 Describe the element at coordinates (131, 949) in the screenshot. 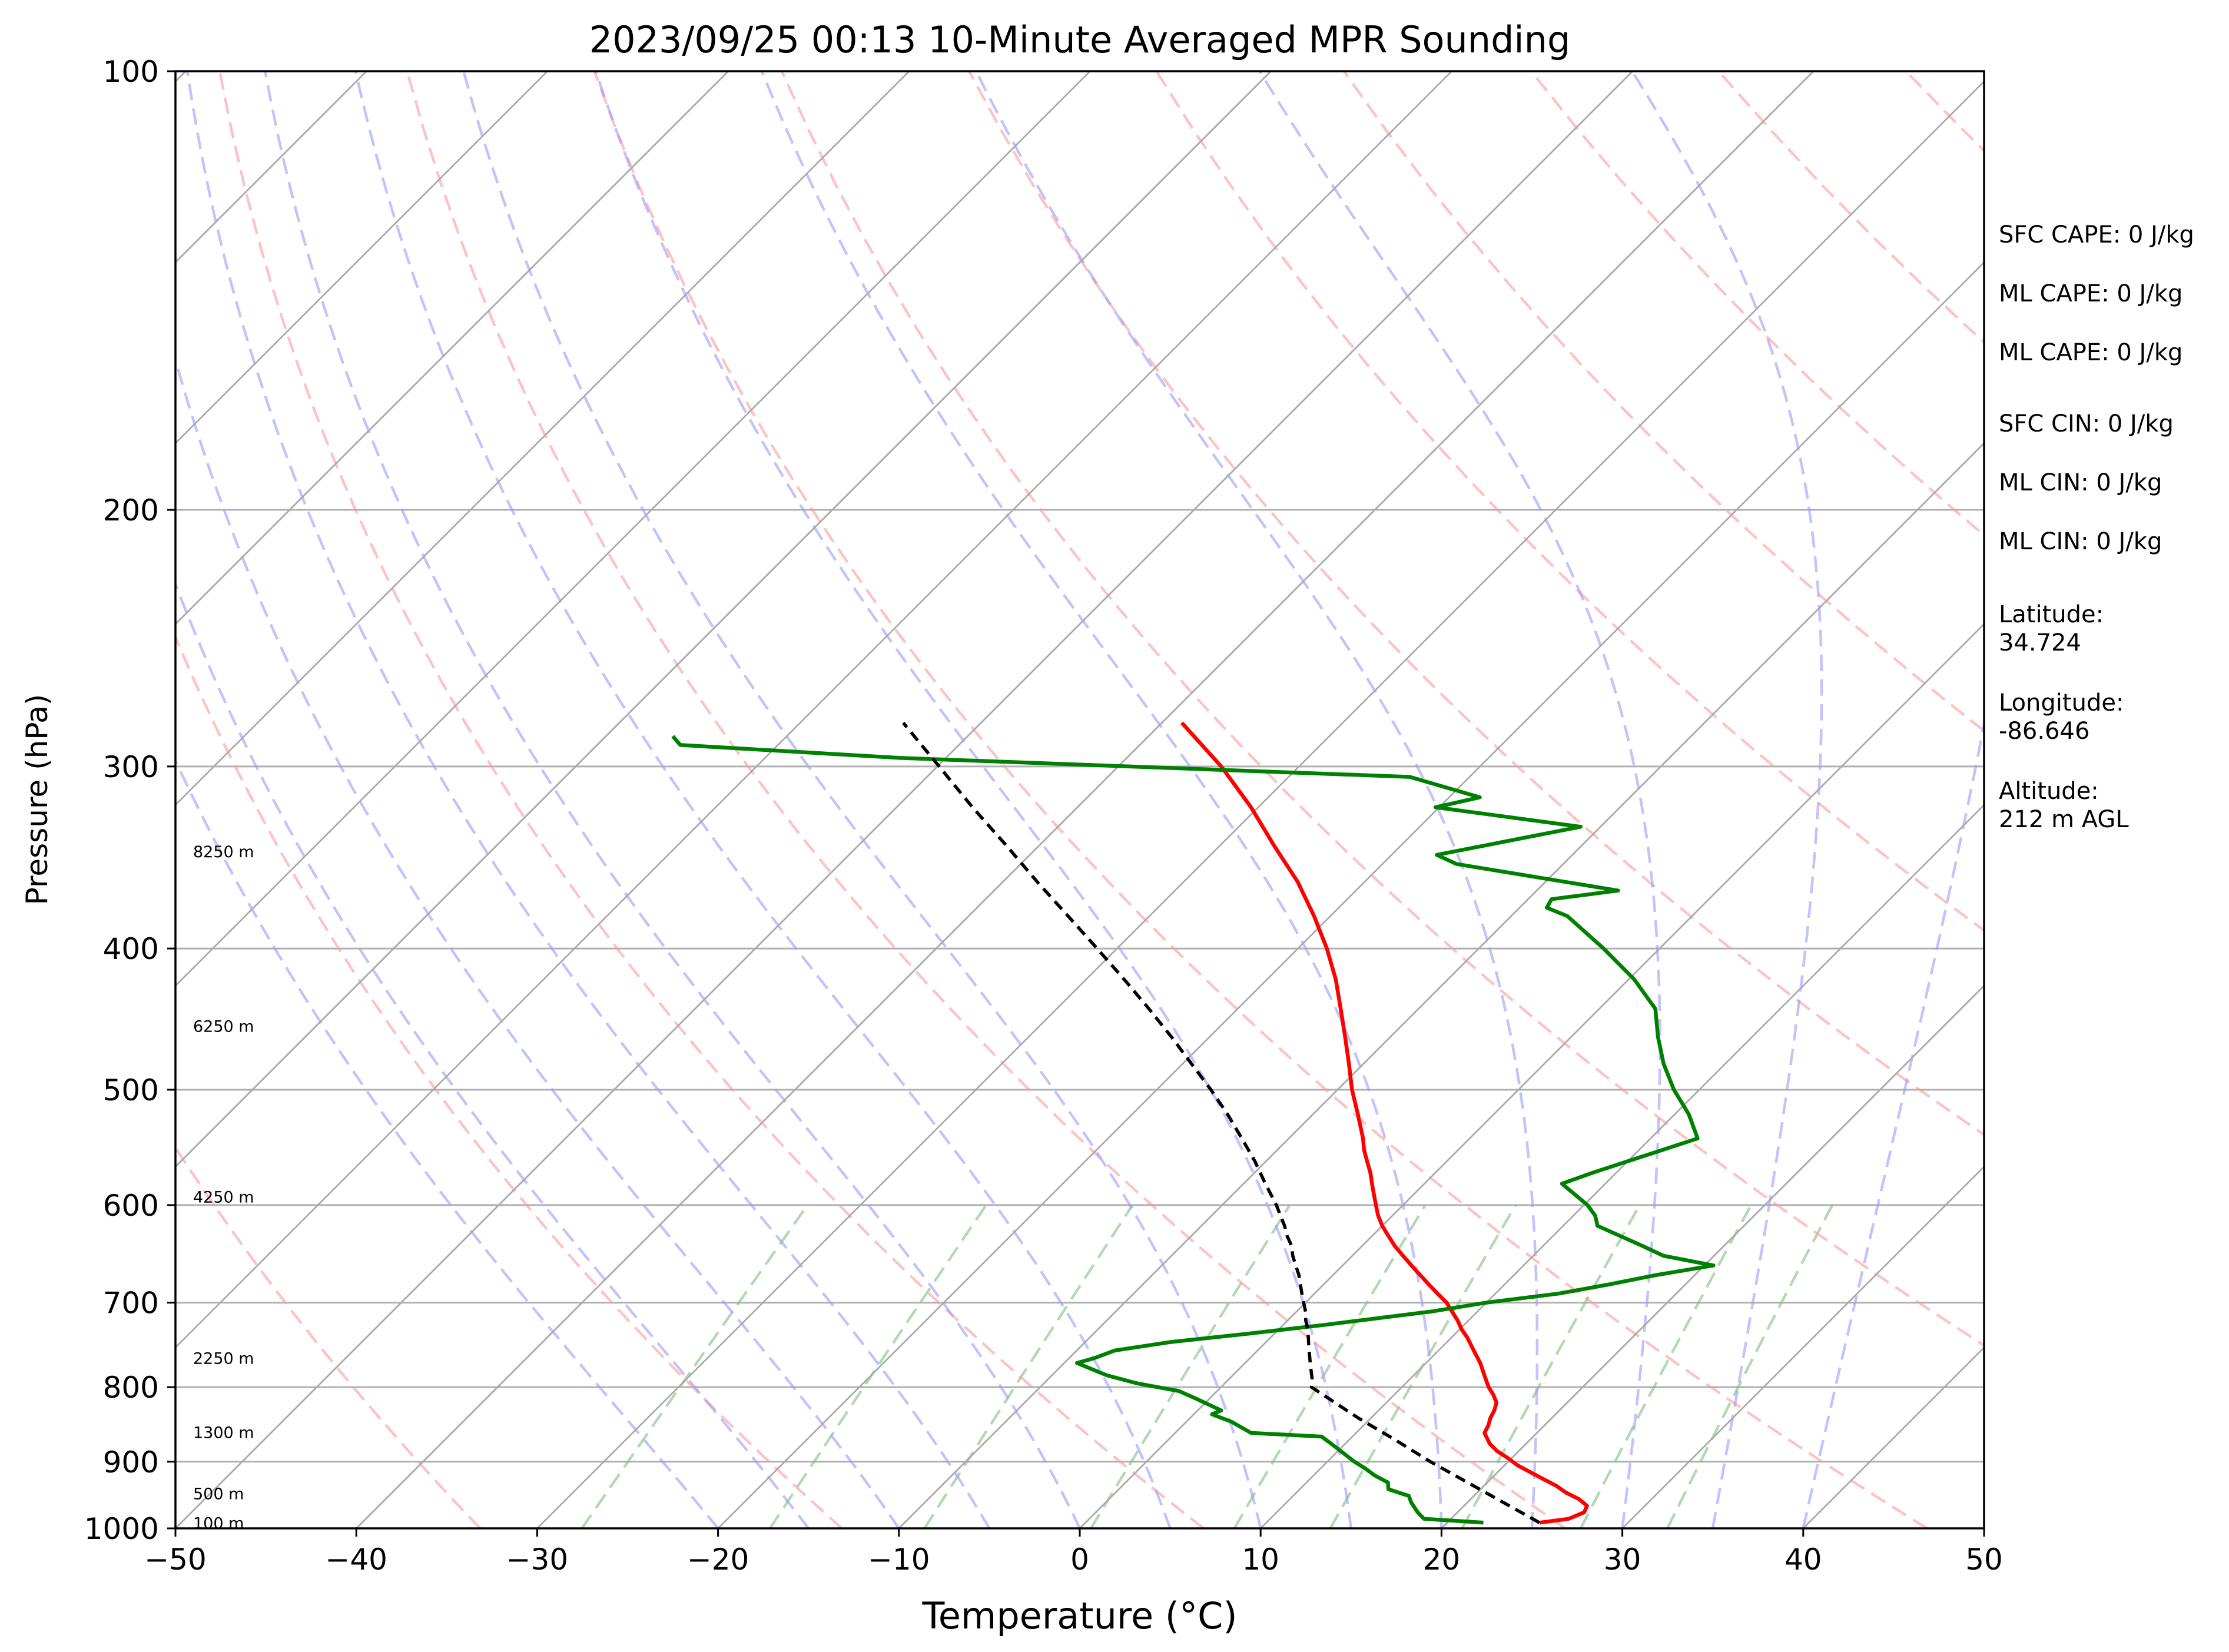

I see `y-tick-label: 400` at that location.